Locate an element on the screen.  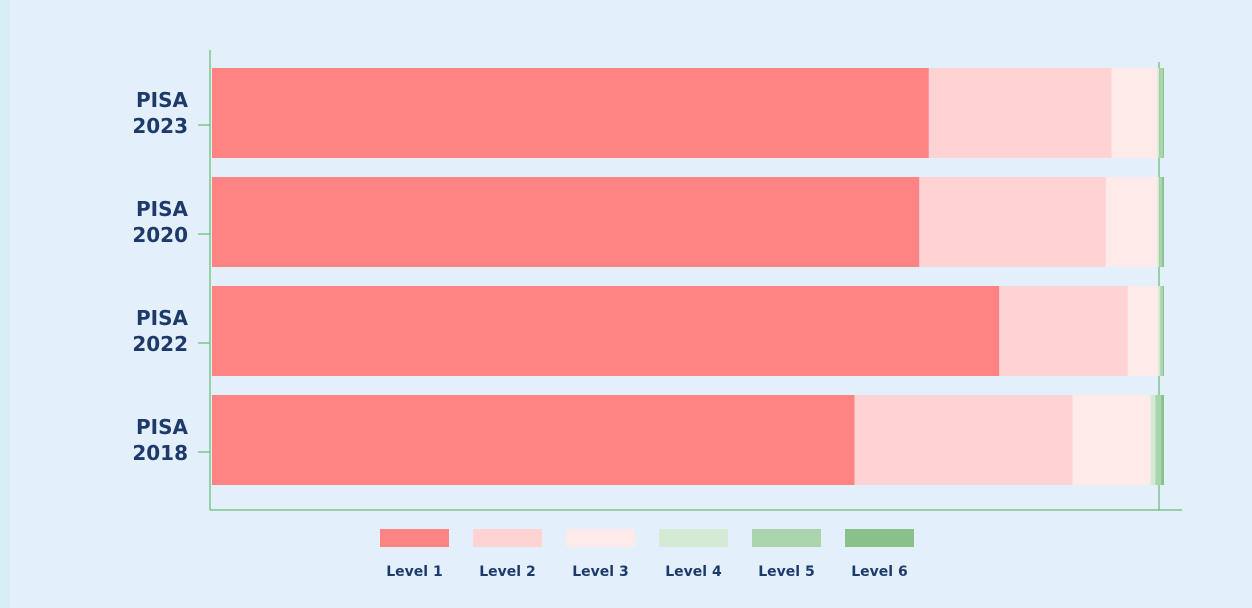
legend-label: Level 6 is located at coordinates (879, 572).